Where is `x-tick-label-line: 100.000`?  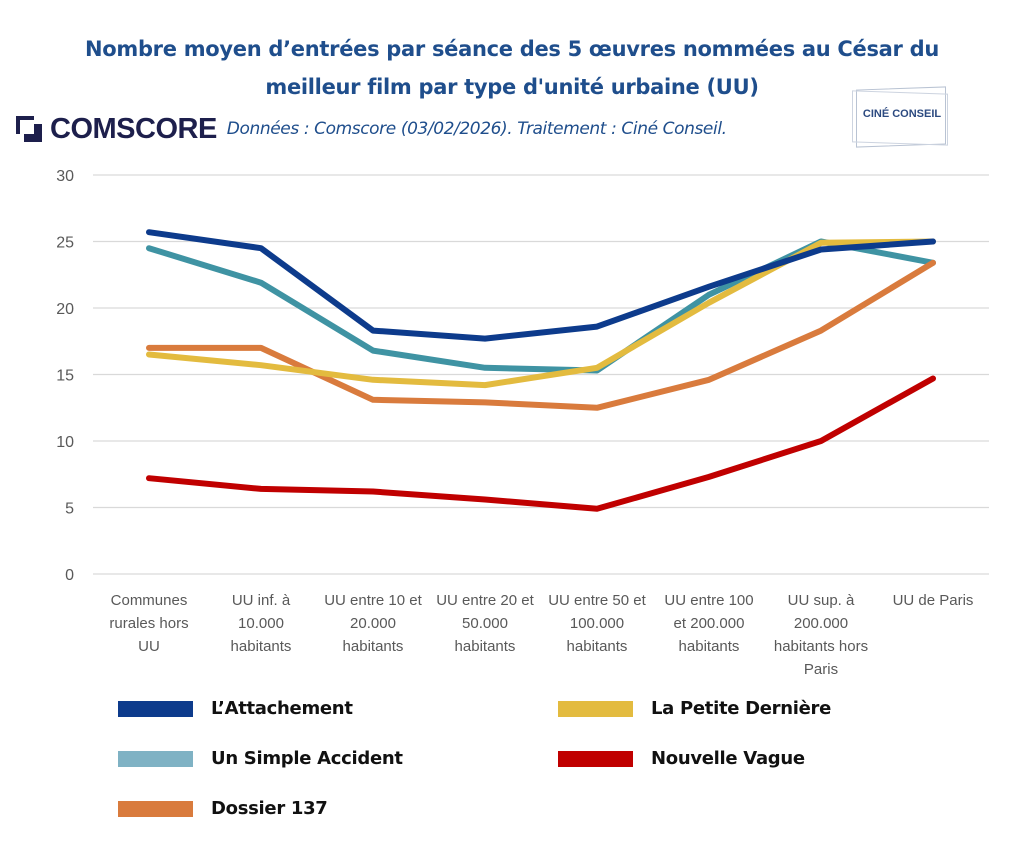 x-tick-label-line: 100.000 is located at coordinates (597, 623).